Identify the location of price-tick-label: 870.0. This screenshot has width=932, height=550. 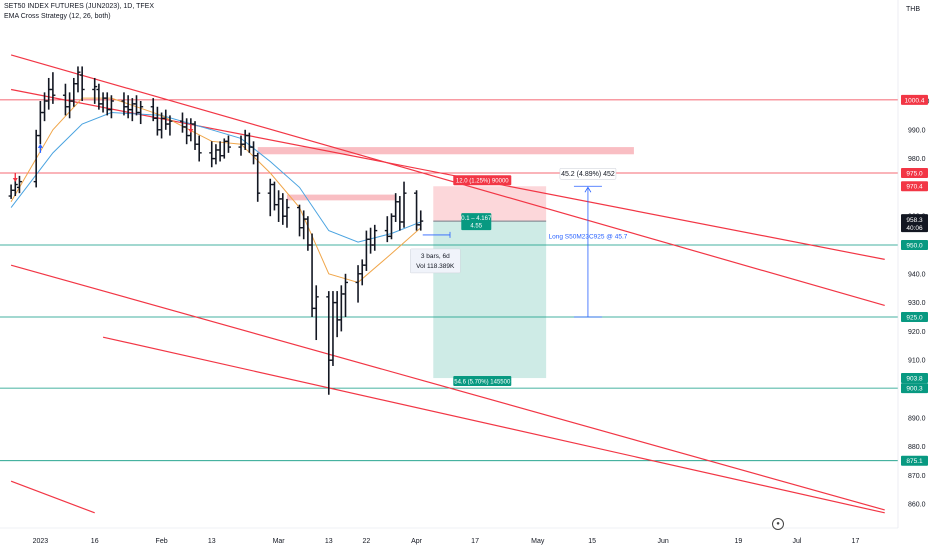
(917, 476).